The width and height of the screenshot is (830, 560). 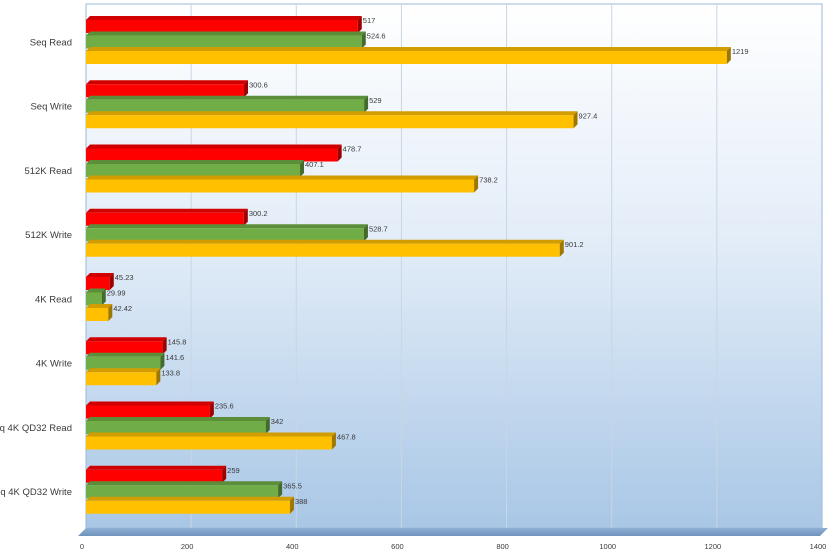 I want to click on bar-value-label: 133.8, so click(x=170, y=372).